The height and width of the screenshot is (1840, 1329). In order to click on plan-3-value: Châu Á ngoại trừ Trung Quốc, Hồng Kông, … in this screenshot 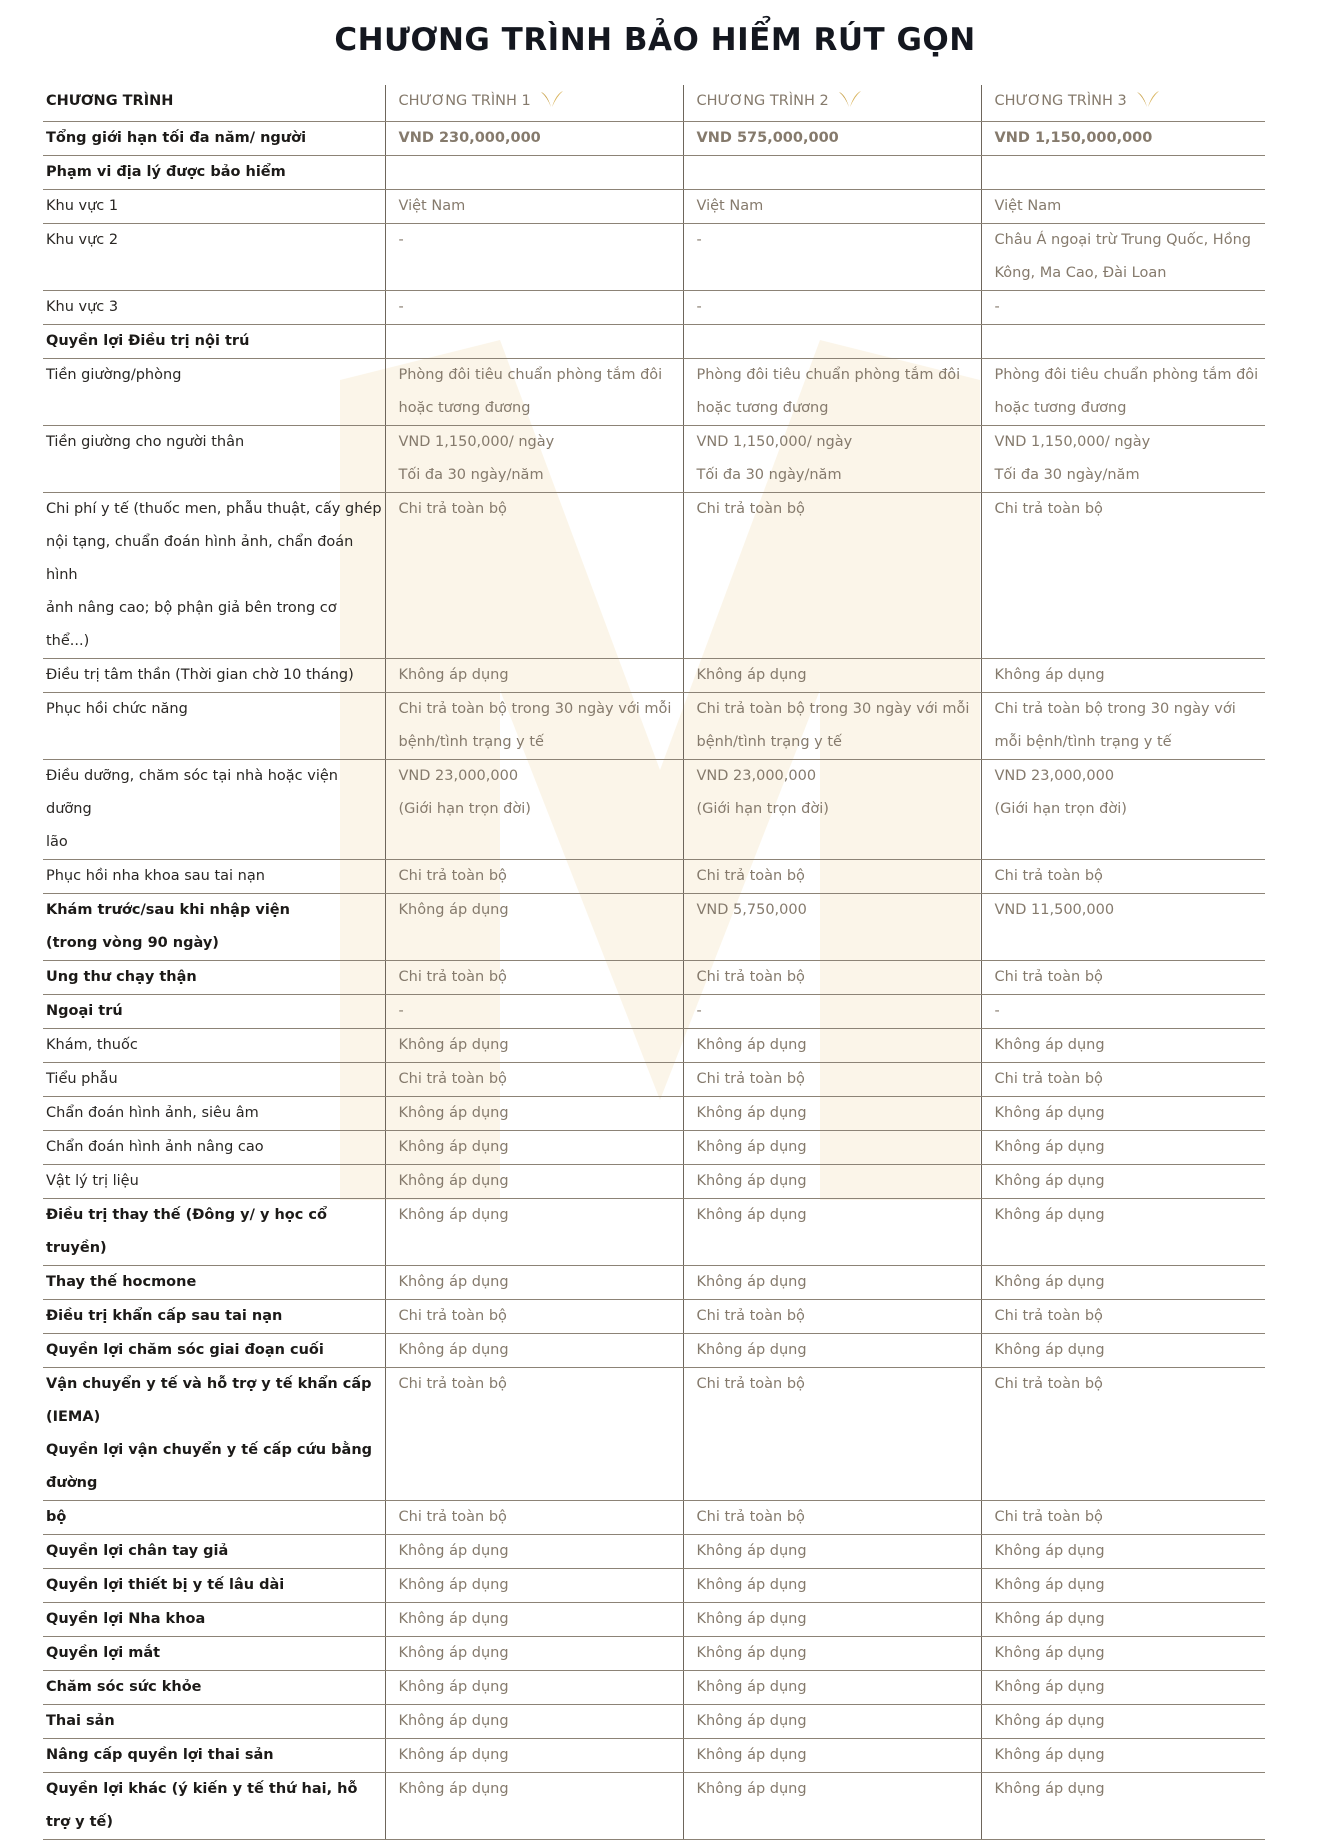, I will do `click(1122, 257)`.